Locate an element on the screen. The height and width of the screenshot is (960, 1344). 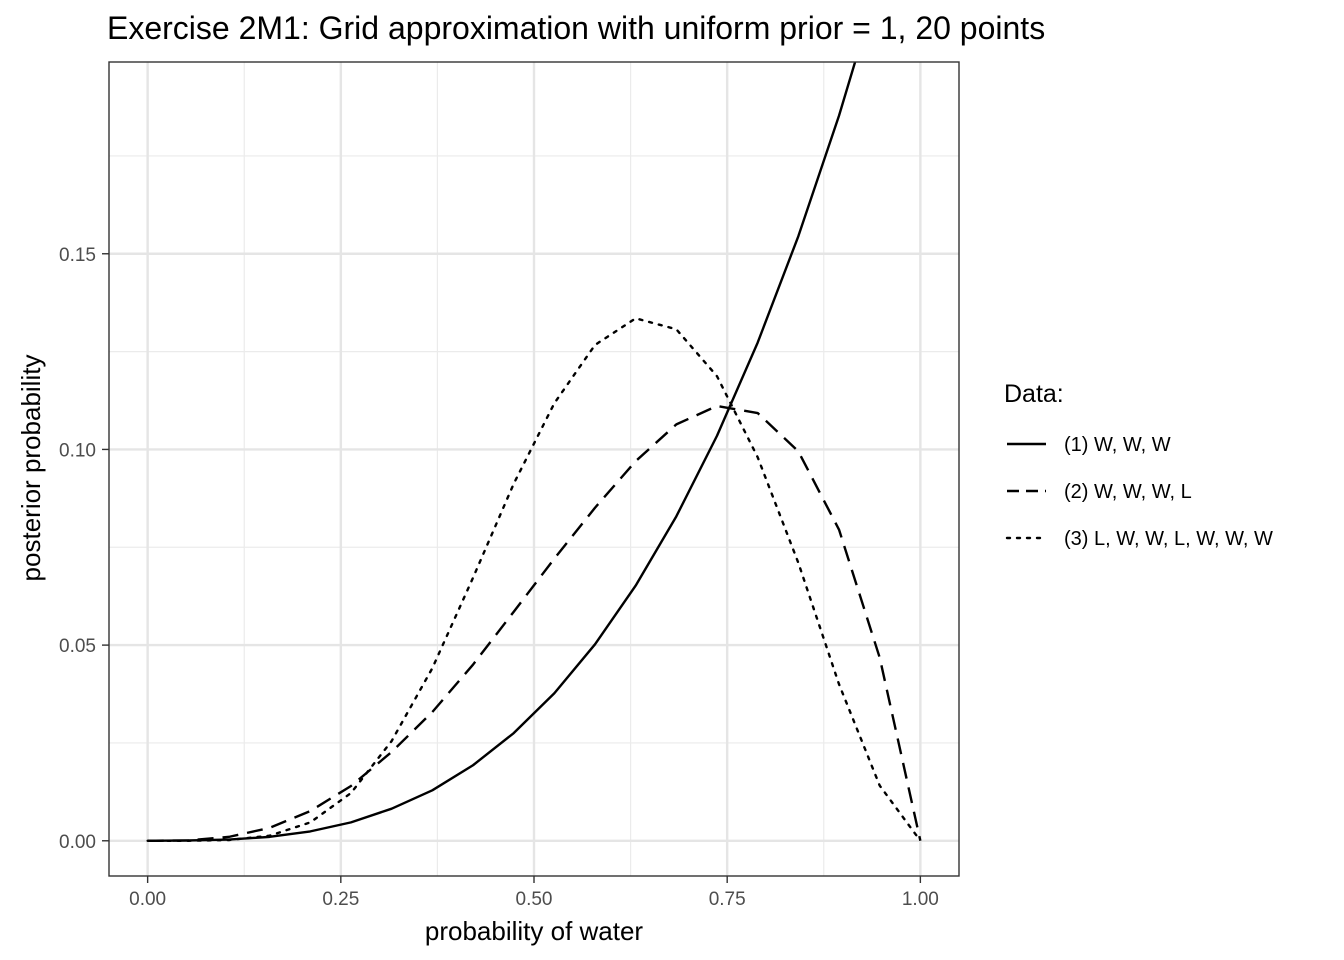
y-tick-label: 0.05 is located at coordinates (77, 646).